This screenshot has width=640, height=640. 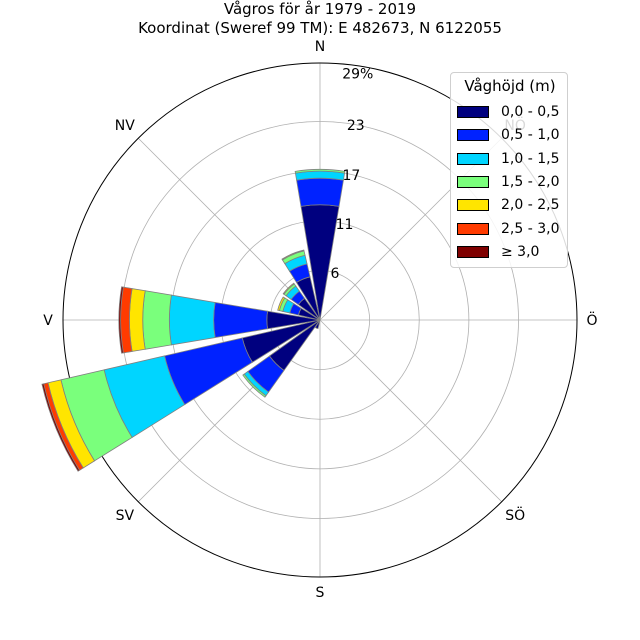 I want to click on radial-tick-label: 17, so click(x=351, y=176).